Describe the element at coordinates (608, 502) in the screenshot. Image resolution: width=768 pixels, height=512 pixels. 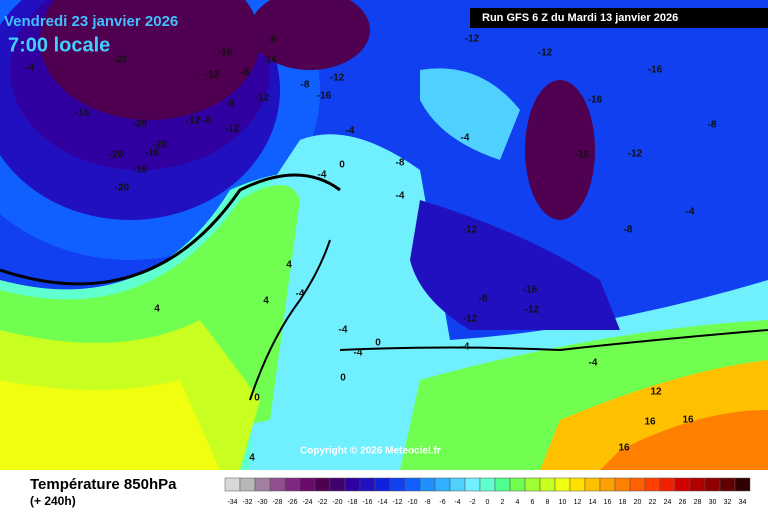
I see `legend-tick: 16` at that location.